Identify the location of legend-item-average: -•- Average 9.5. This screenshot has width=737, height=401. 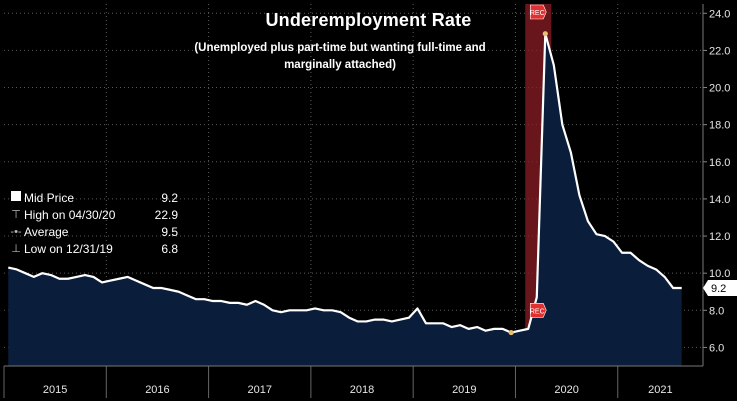
(93, 232).